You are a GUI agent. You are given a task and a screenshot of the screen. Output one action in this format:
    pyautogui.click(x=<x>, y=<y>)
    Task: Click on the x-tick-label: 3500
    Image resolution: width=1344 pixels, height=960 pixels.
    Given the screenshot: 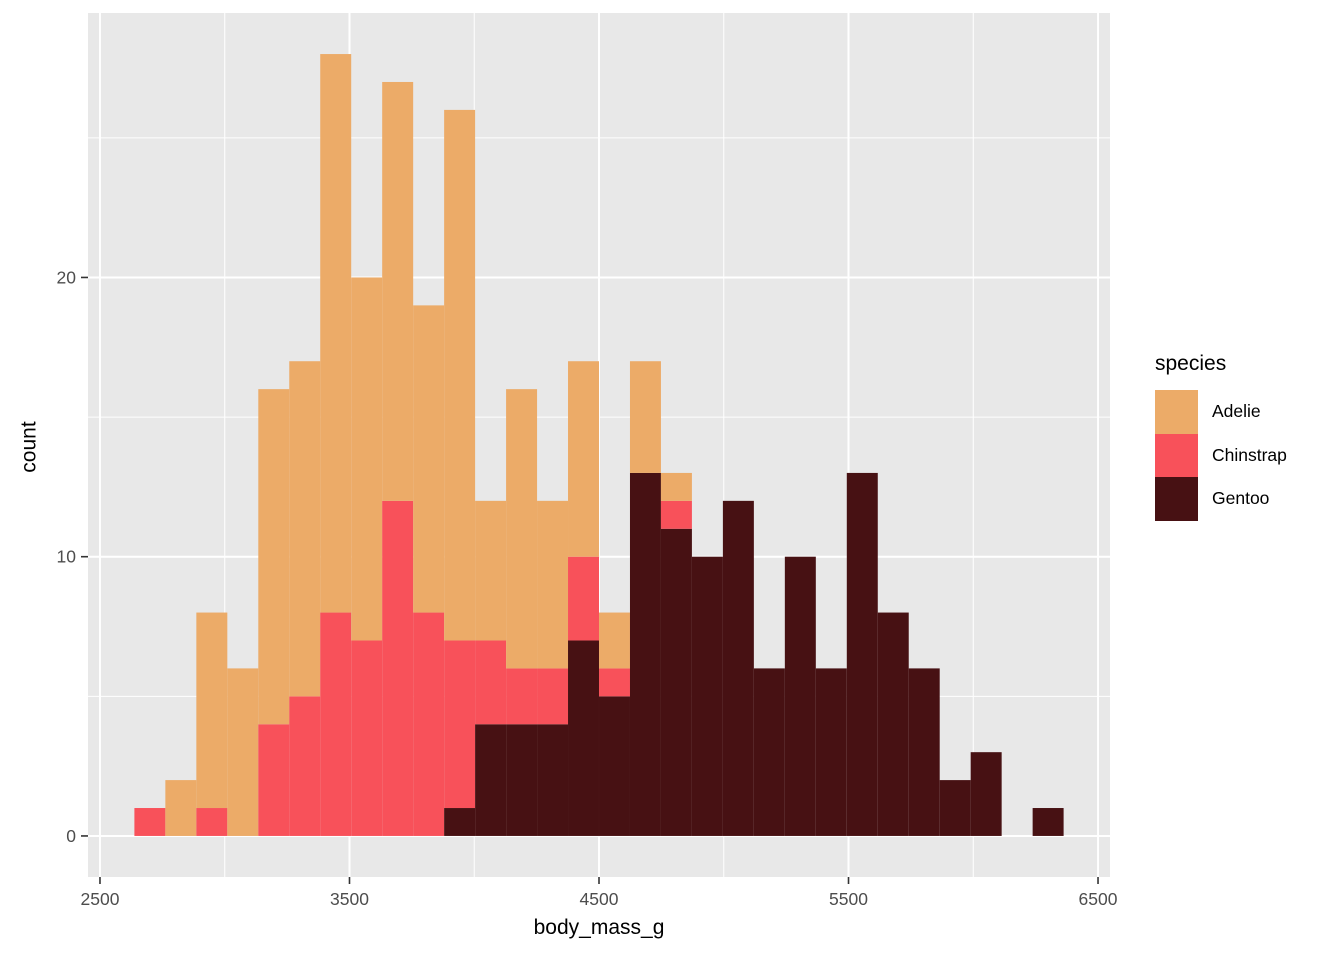 What is the action you would take?
    pyautogui.click(x=349, y=899)
    